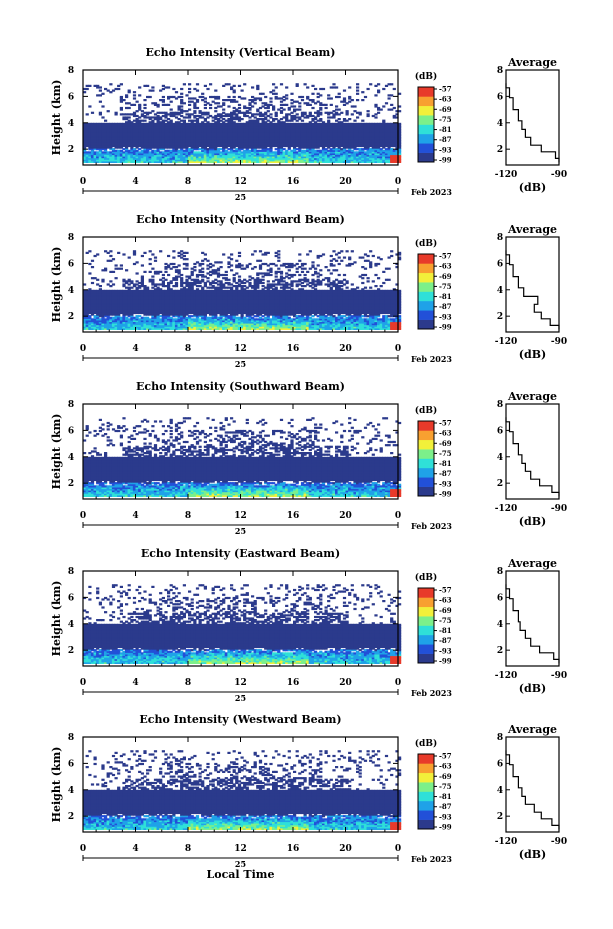 Image resolution: width=613 pixels, height=929 pixels. Describe the element at coordinates (500, 97) in the screenshot. I see `profile-y-tick-label: 6` at that location.